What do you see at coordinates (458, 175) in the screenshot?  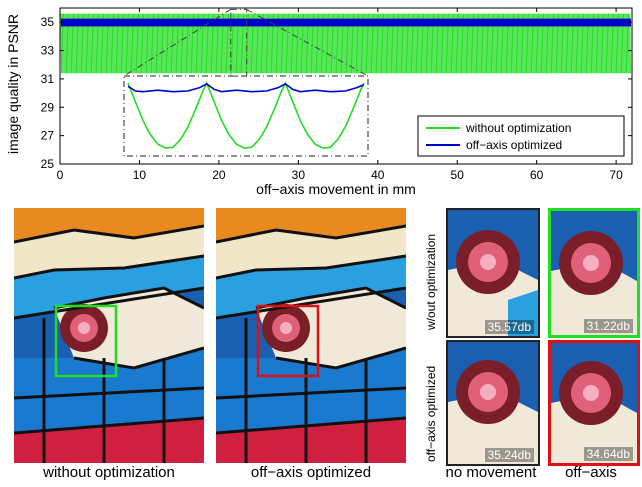 I see `x-tick-label: 50` at bounding box center [458, 175].